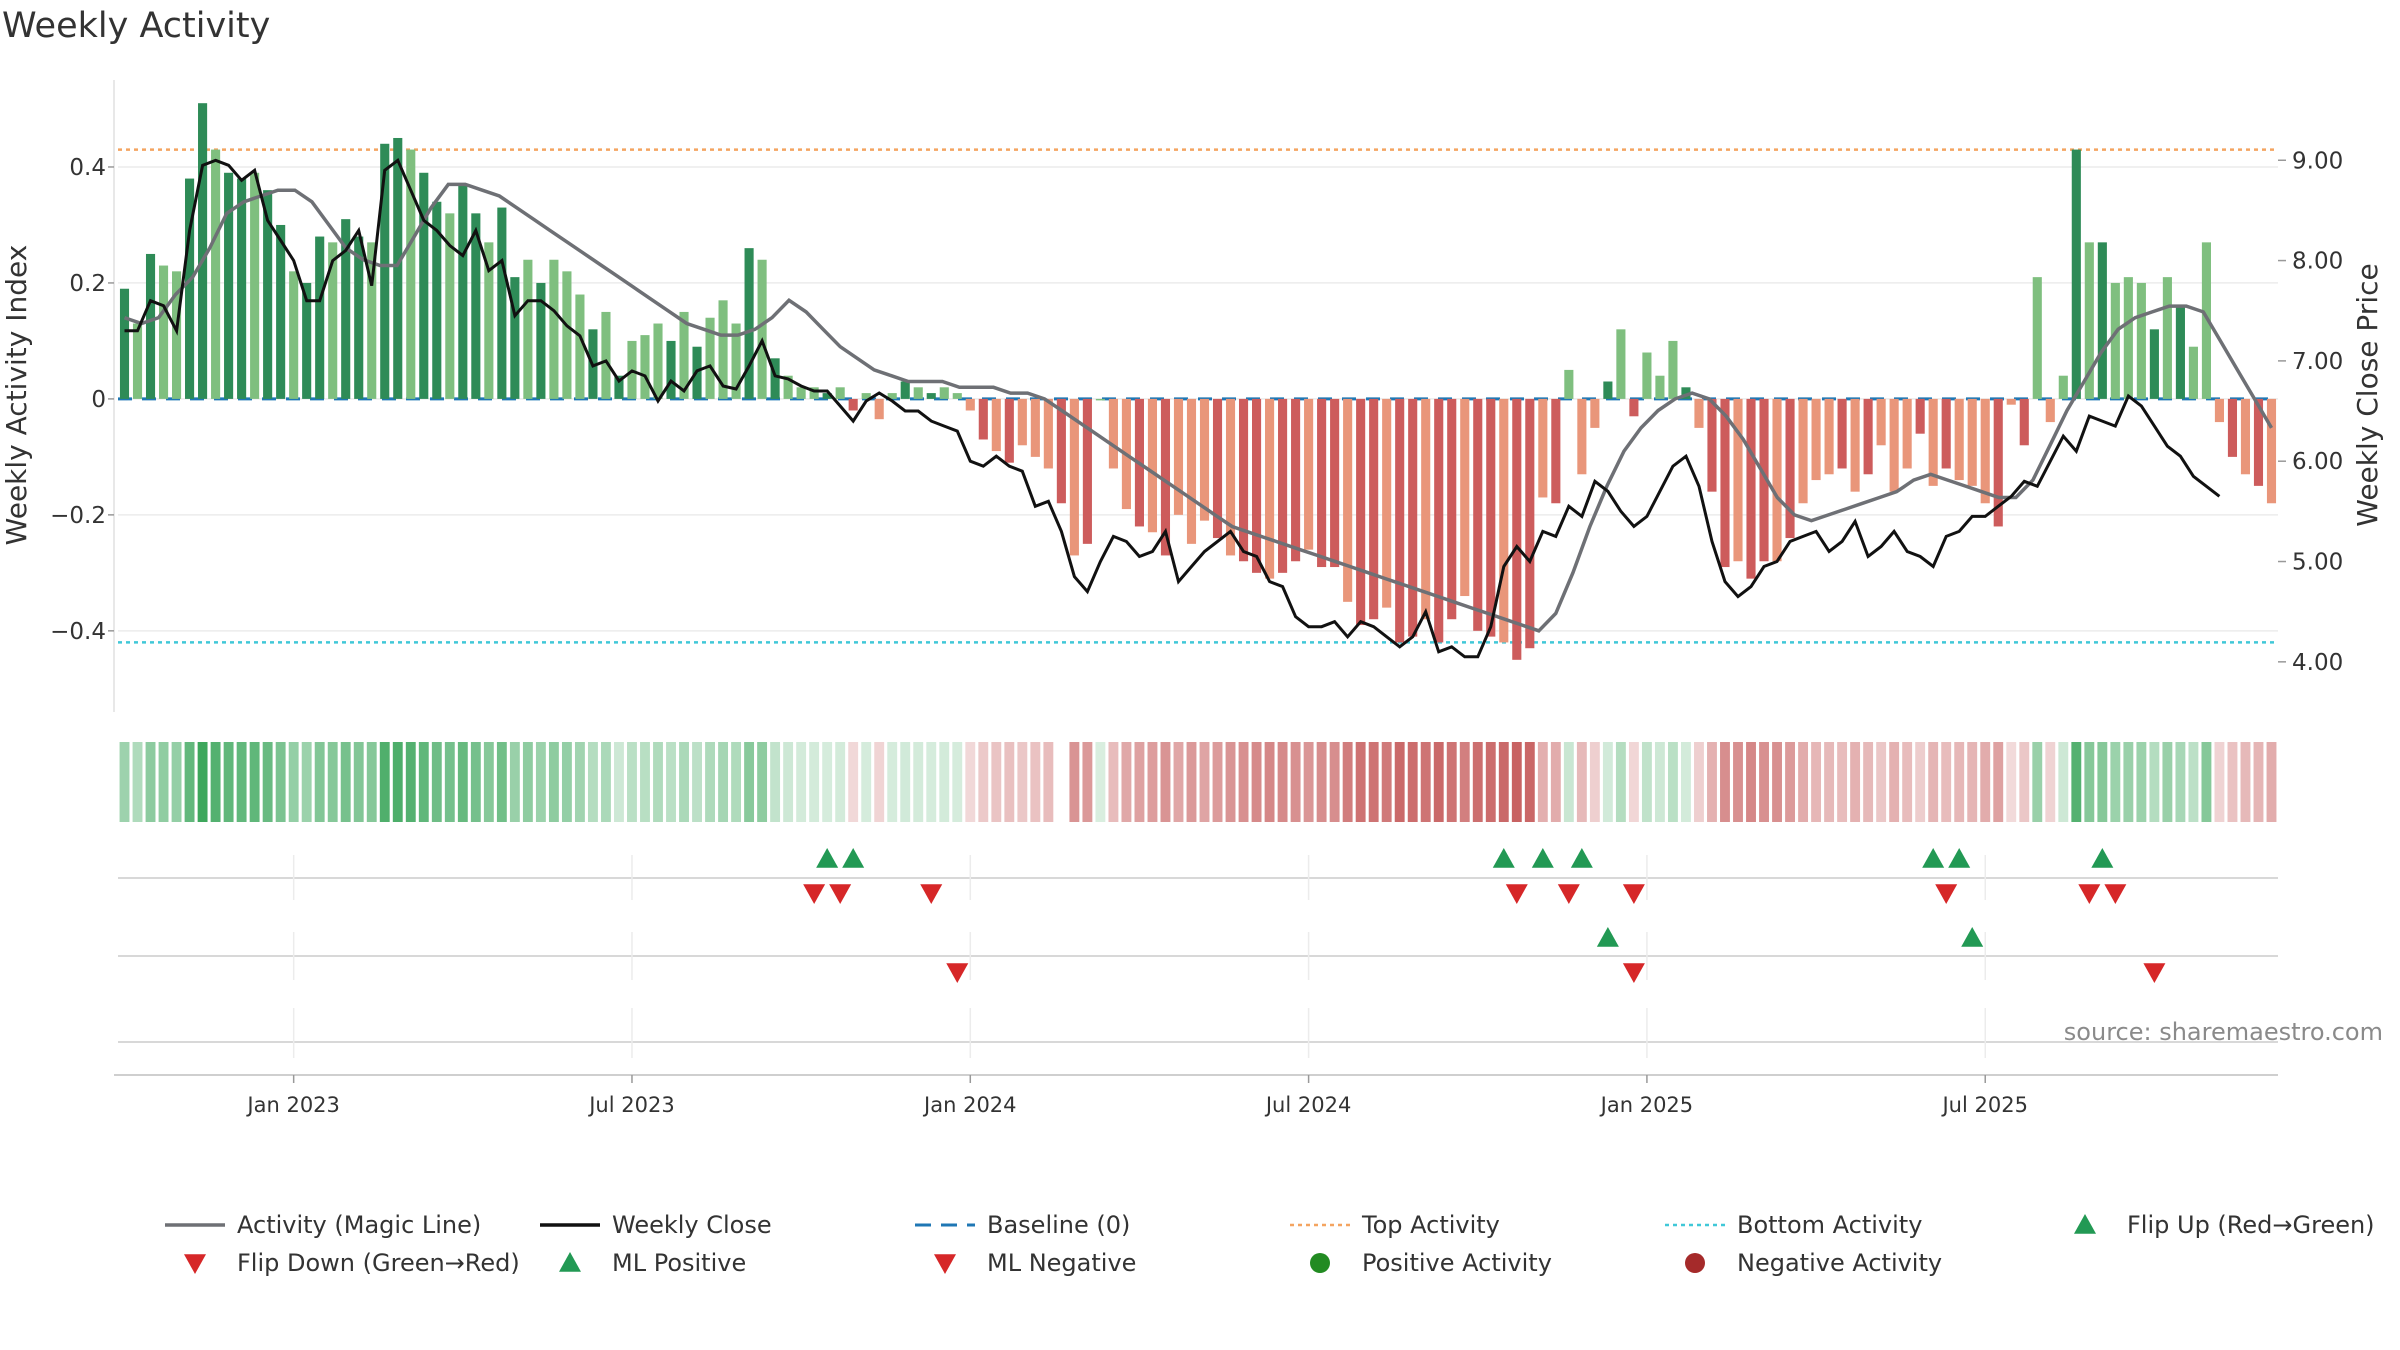  What do you see at coordinates (1983, 1105) in the screenshot?
I see `x-tick-label: Jul 2025` at bounding box center [1983, 1105].